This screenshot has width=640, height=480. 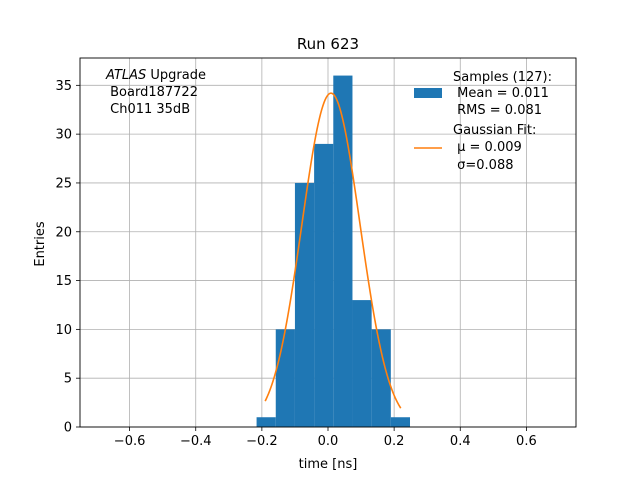 I want to click on gaussian-fit, so click(x=333, y=250).